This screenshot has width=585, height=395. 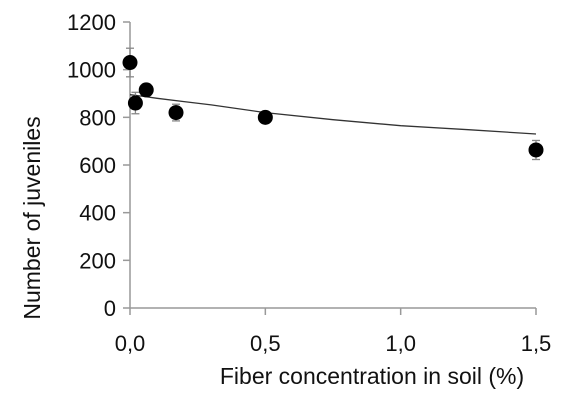 What do you see at coordinates (32, 217) in the screenshot?
I see `y-axis-title: Number of juveniles` at bounding box center [32, 217].